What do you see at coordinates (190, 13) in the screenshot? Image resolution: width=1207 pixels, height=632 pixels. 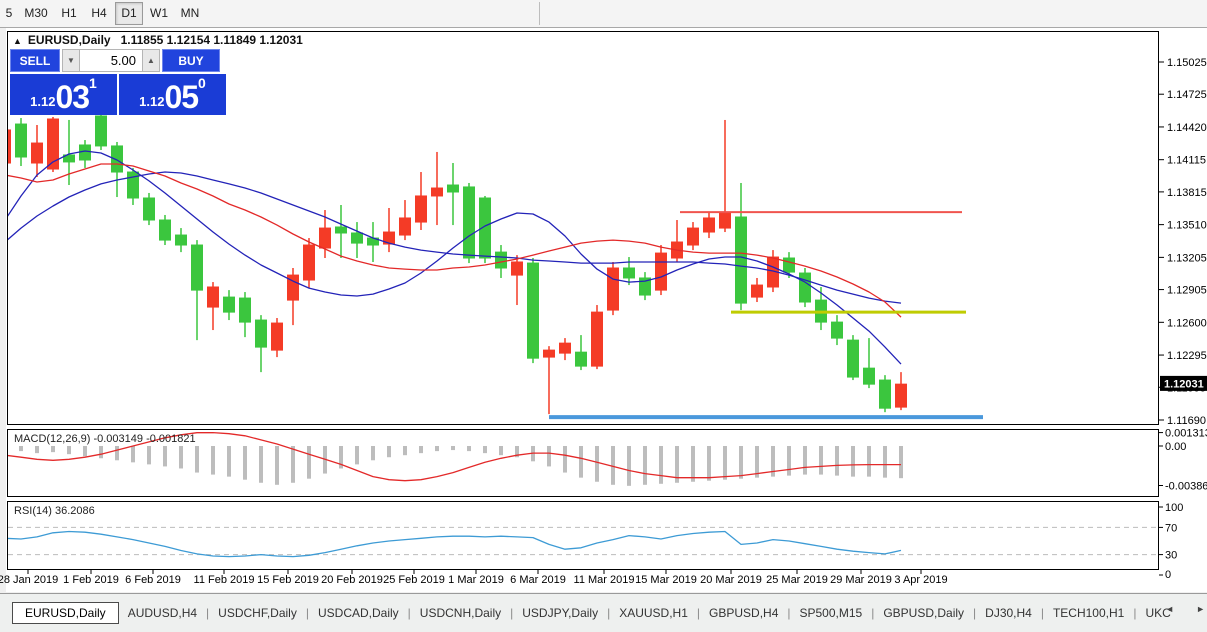 I see `timeframe-button-mn: MN` at bounding box center [190, 13].